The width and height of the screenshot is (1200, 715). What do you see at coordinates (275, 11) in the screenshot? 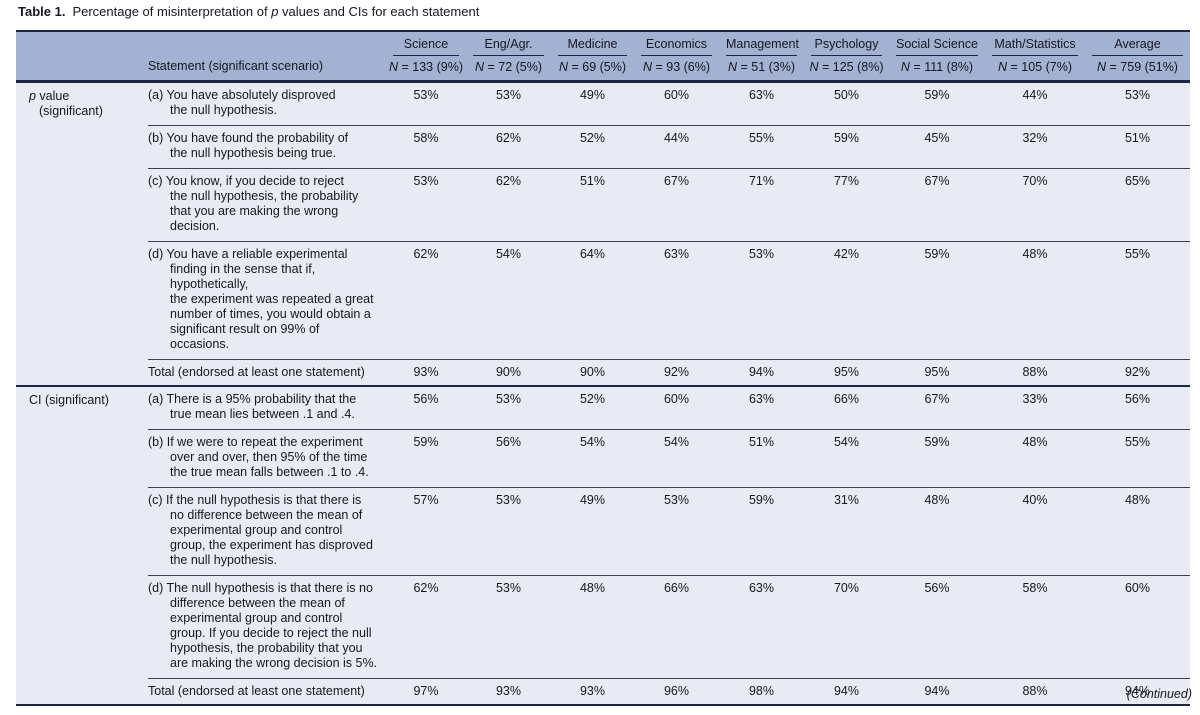
I see `title-italic-p: p` at bounding box center [275, 11].